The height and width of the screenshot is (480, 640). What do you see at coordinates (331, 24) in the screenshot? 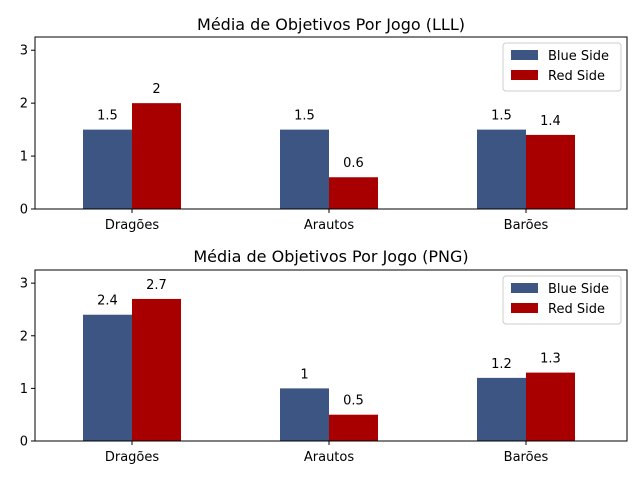
I see `chart-title: Média de Objetivos Por Jogo (LLL)` at bounding box center [331, 24].